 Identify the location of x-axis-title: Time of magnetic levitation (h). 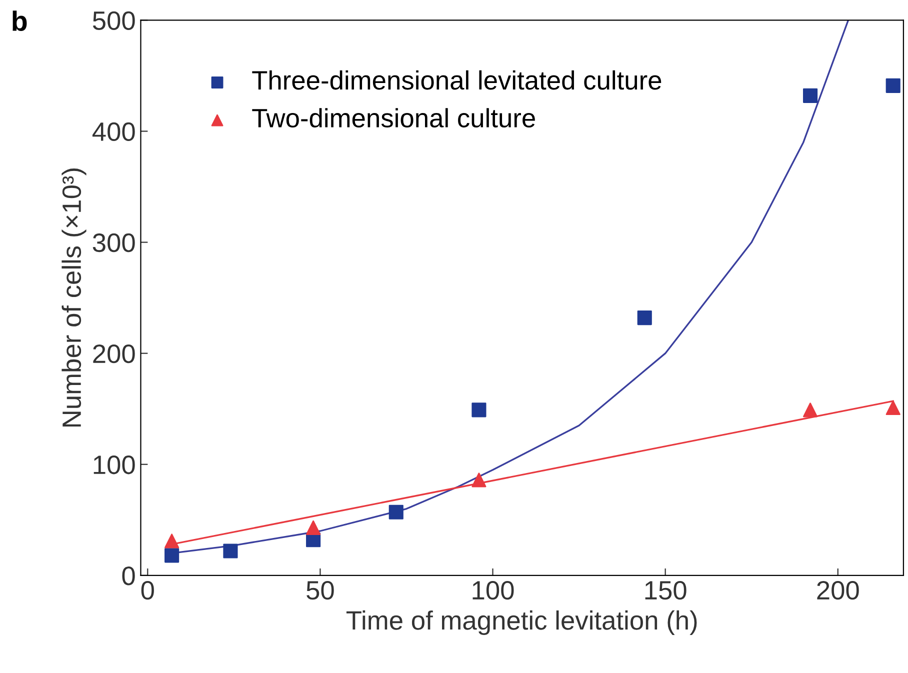
(521, 623).